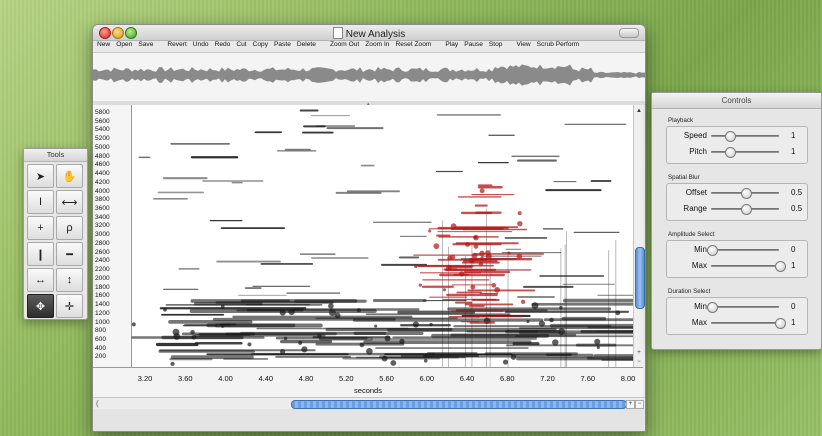 The width and height of the screenshot is (822, 436). What do you see at coordinates (177, 44) in the screenshot?
I see `revert-button: Revert` at bounding box center [177, 44].